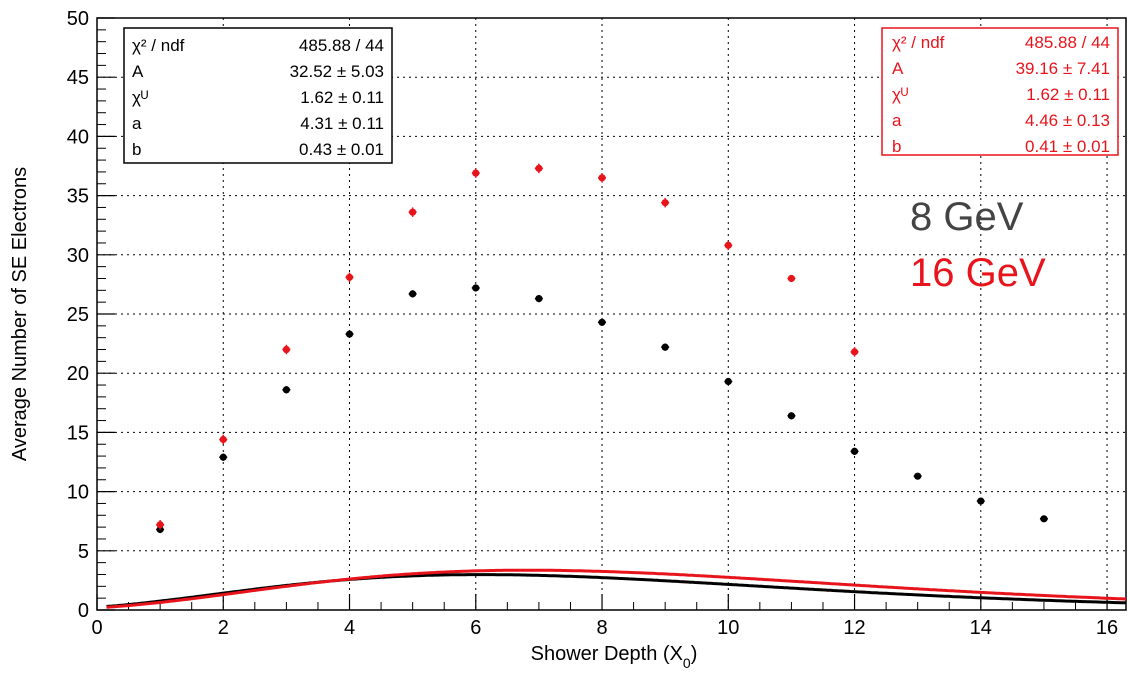  I want to click on x-tick-label: 10, so click(728, 628).